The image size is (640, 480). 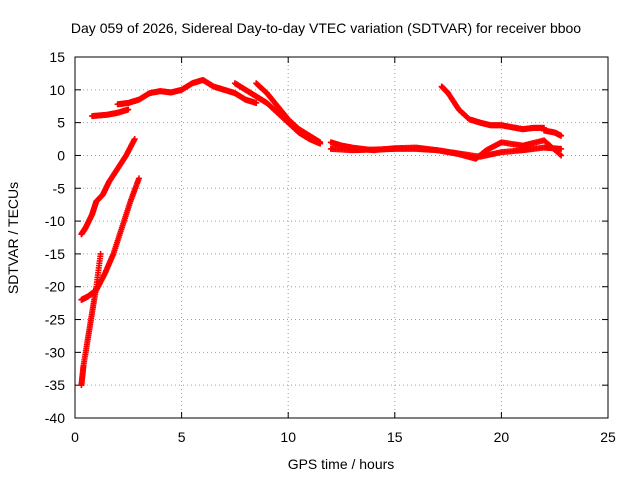 I want to click on x-tick-label: 15, so click(x=395, y=437).